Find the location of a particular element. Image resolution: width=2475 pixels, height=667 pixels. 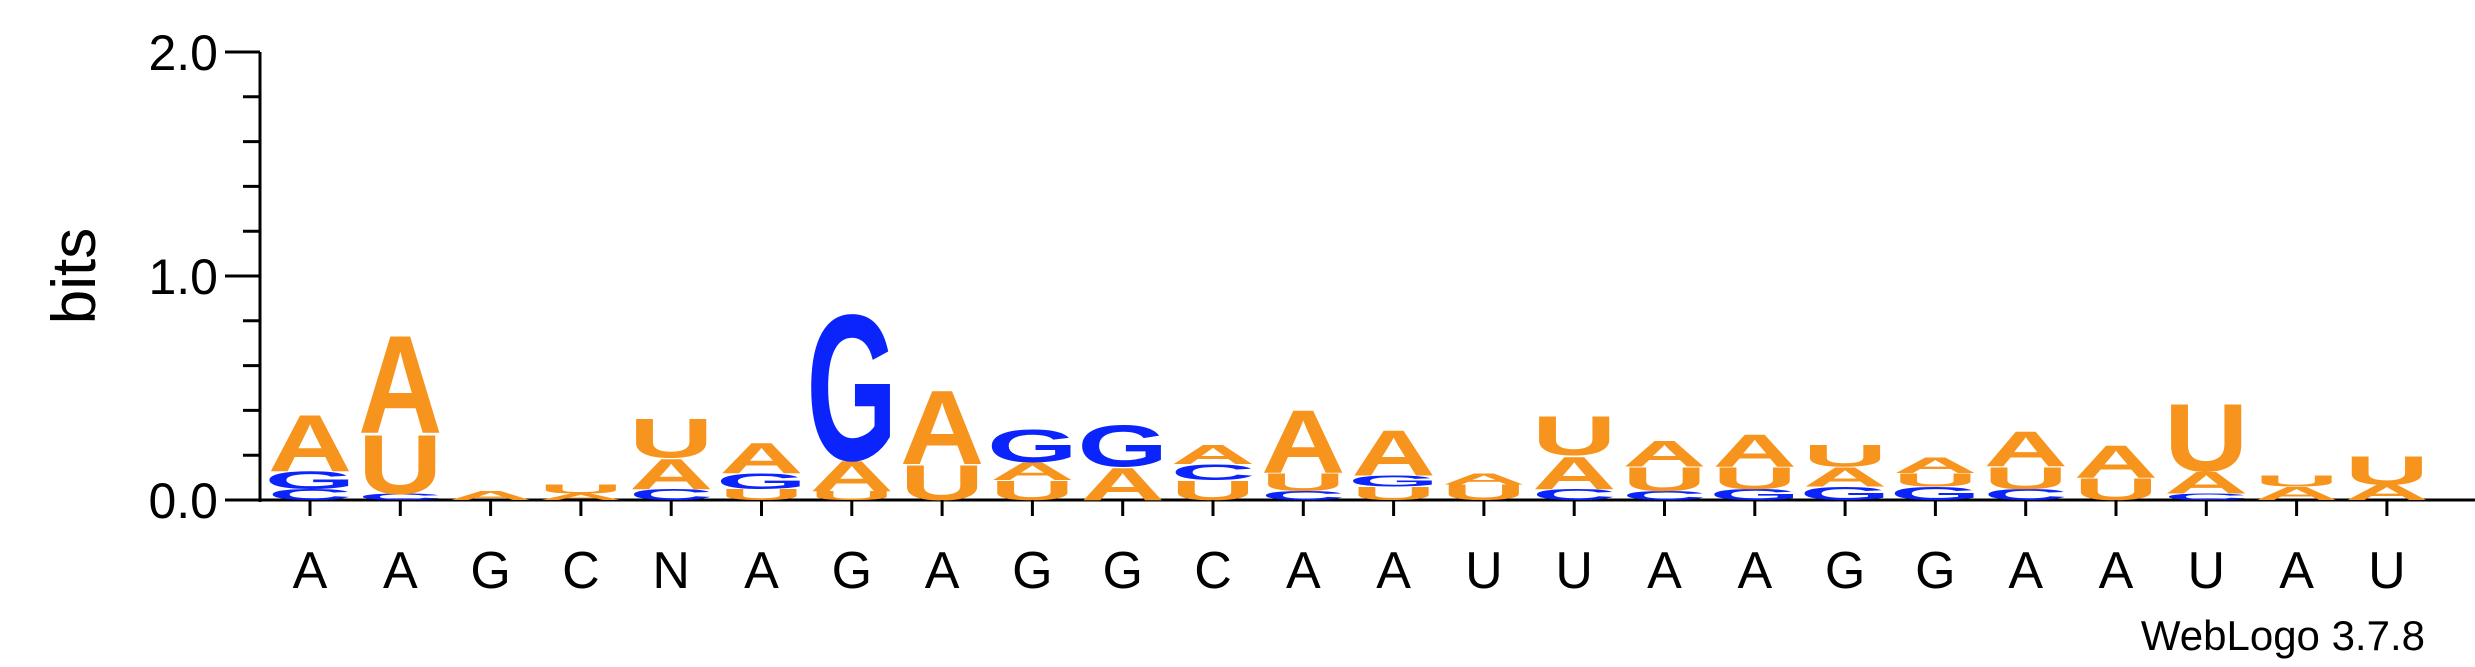

y-axis-label: bits is located at coordinates (74, 276).